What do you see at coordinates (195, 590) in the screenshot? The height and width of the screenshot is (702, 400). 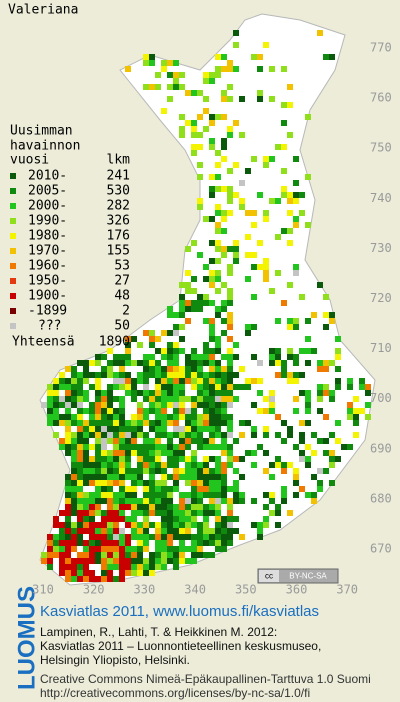 I see `x-tick-label: 340` at bounding box center [195, 590].